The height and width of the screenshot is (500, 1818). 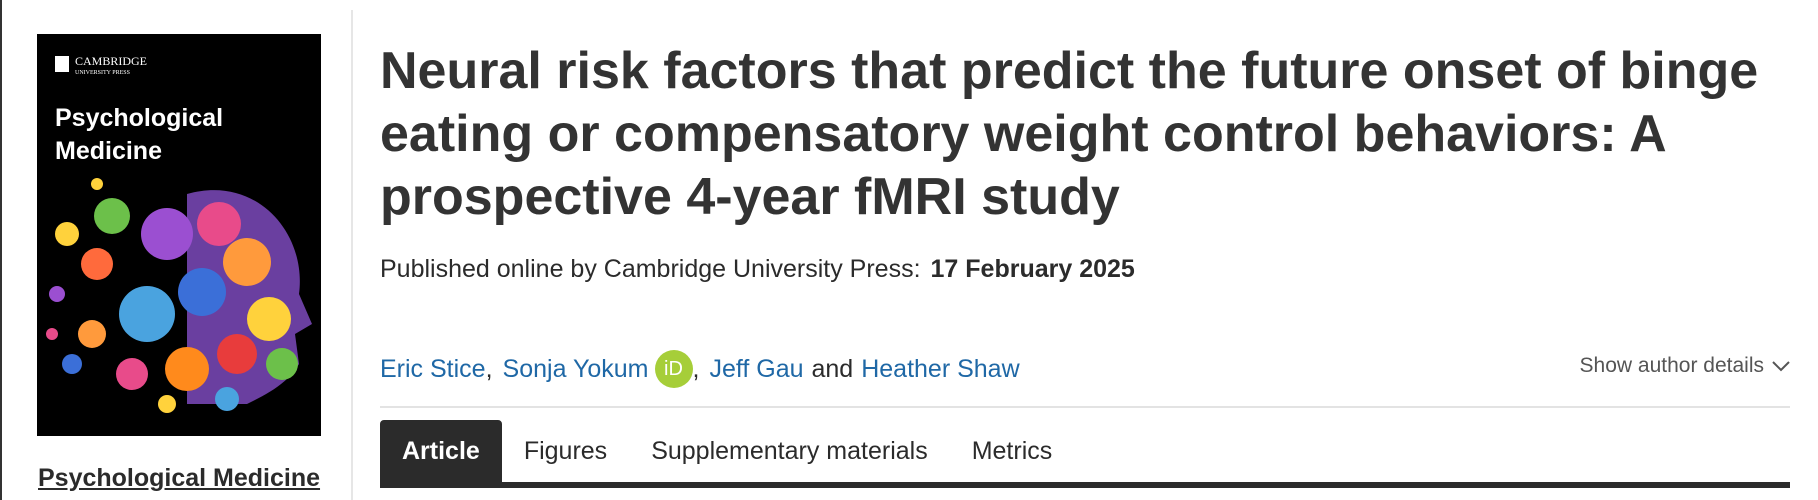 What do you see at coordinates (565, 451) in the screenshot?
I see `tab: Figures` at bounding box center [565, 451].